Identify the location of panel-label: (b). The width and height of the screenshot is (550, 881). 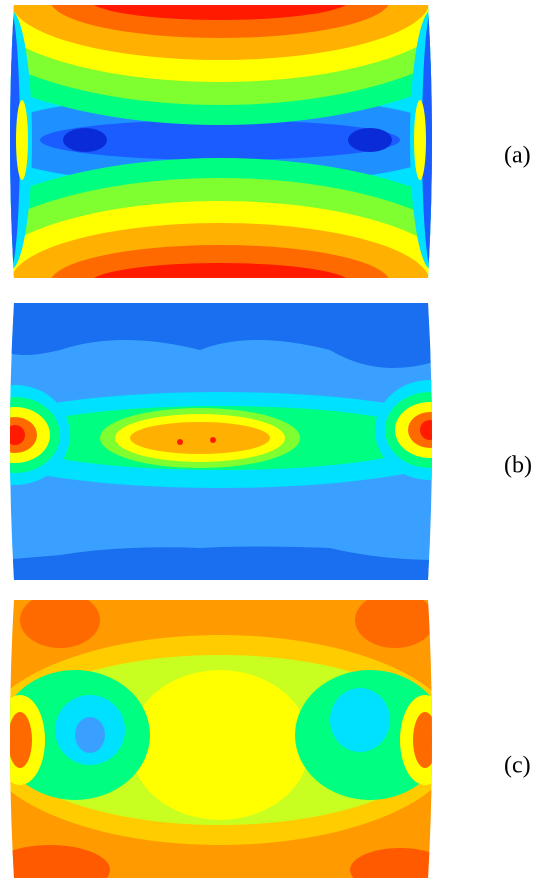
(518, 466).